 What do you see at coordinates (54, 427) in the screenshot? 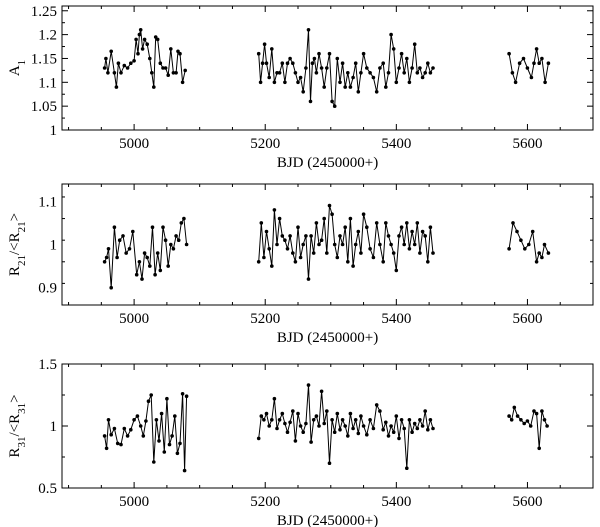
I see `y-tick-label: 1` at bounding box center [54, 427].